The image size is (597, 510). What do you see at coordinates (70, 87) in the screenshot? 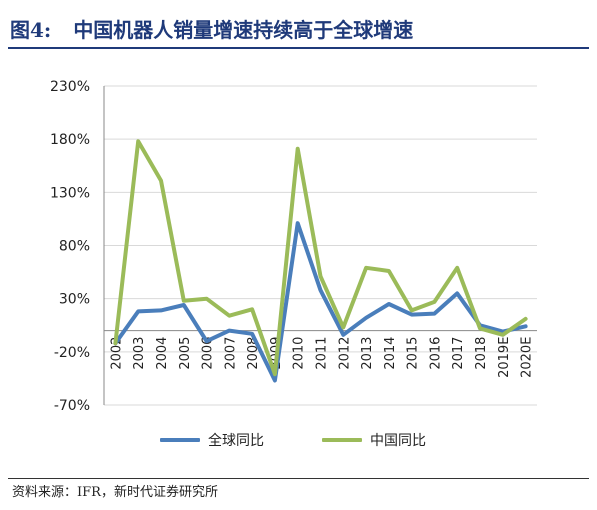
I see `y-tick-label: 230%` at bounding box center [70, 87].